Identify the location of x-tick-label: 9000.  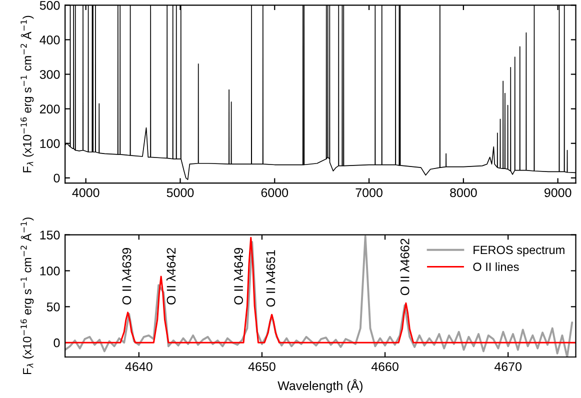
(558, 193).